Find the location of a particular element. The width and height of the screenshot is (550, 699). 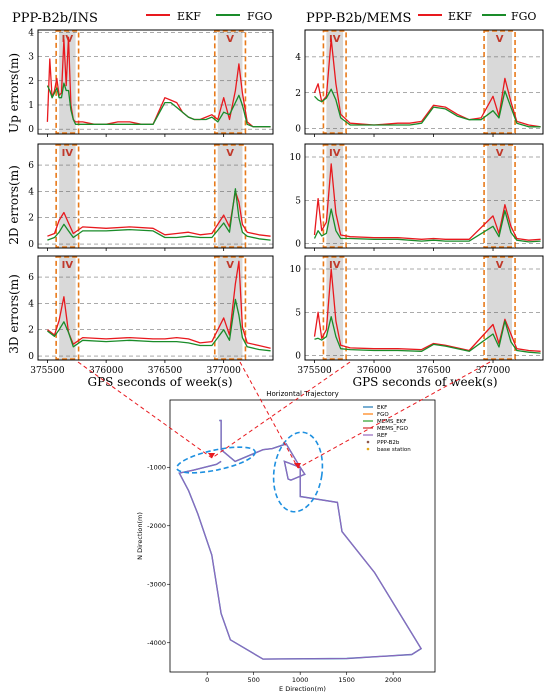

panel-mems-up: IV V 0 2 4 is located at coordinates (419, 83).